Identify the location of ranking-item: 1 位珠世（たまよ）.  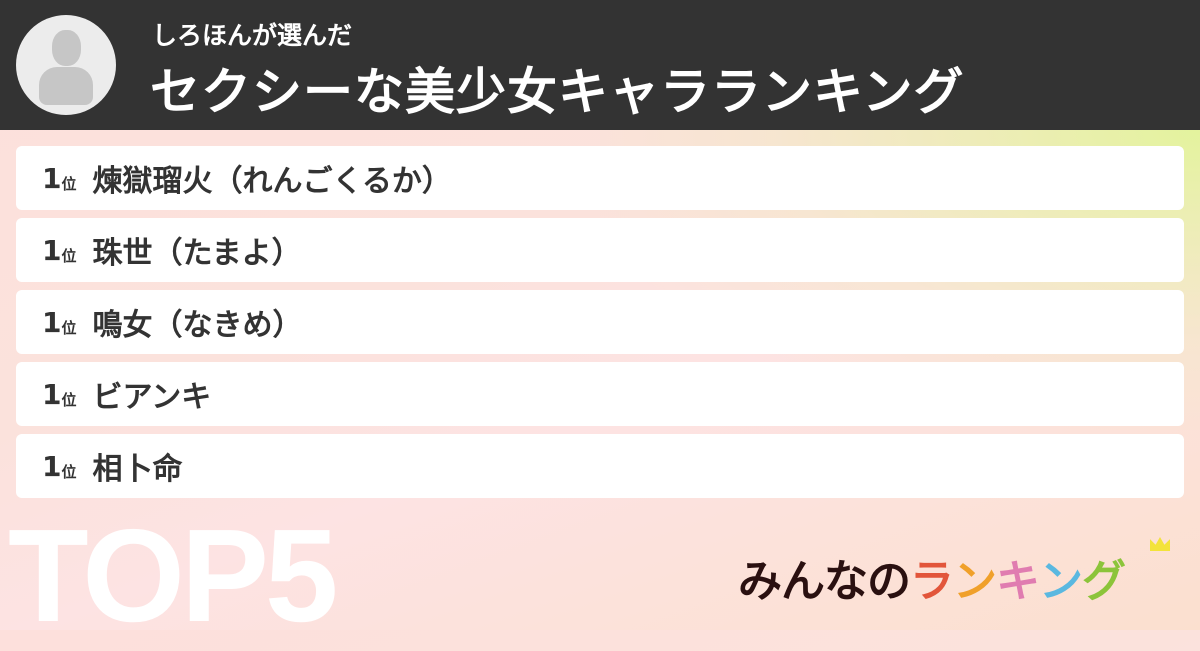
(600, 250).